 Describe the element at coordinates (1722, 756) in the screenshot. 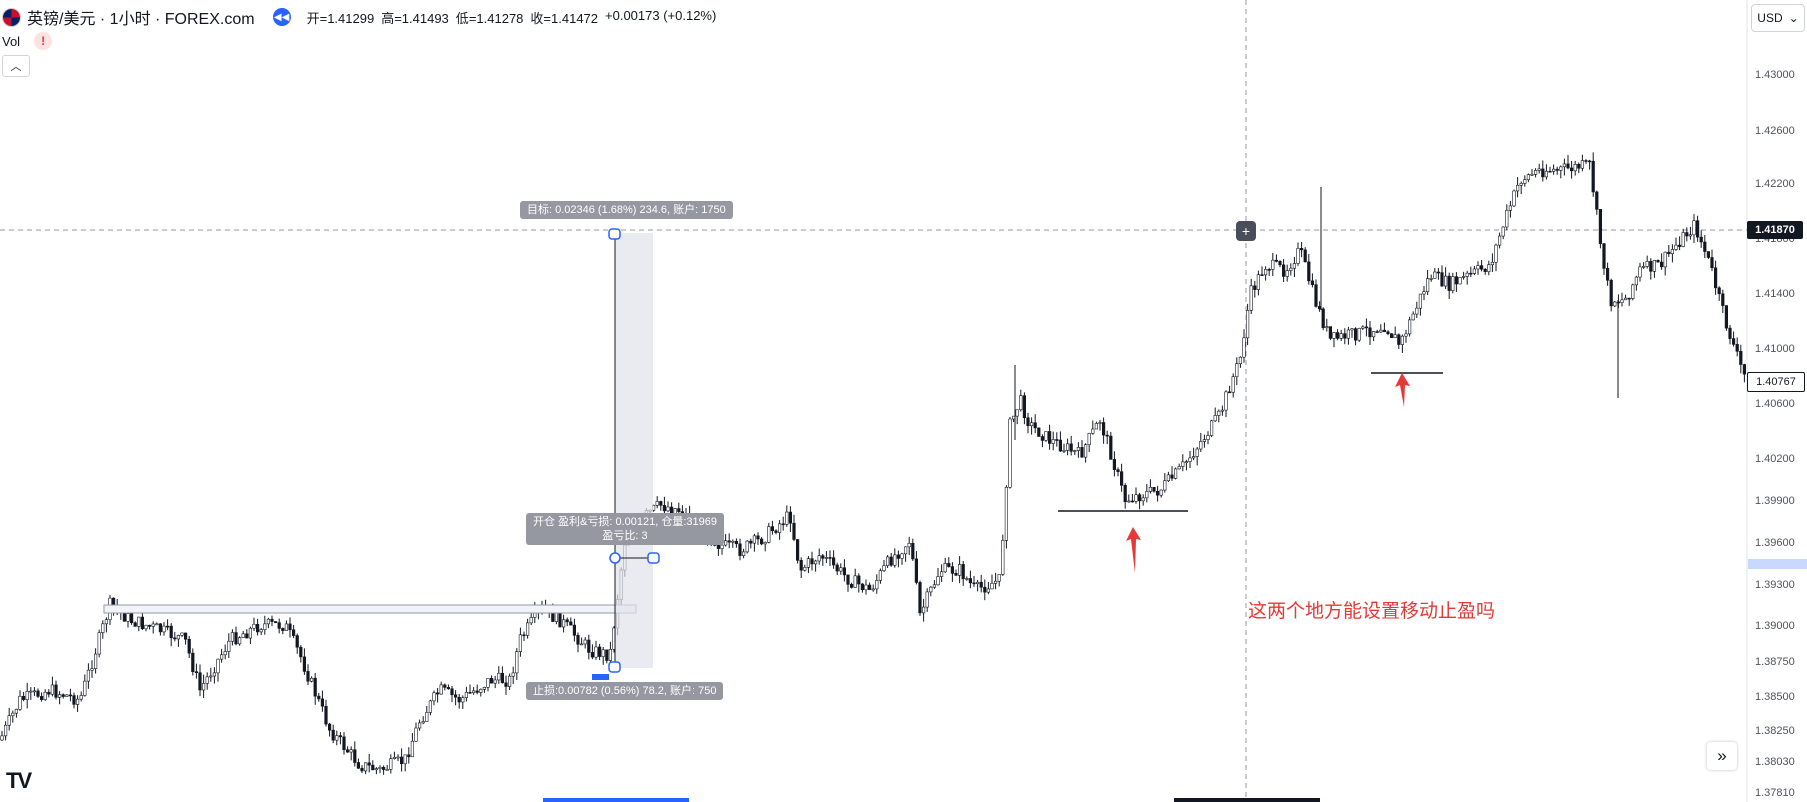

I see `double-chevron-right-icon: »` at that location.